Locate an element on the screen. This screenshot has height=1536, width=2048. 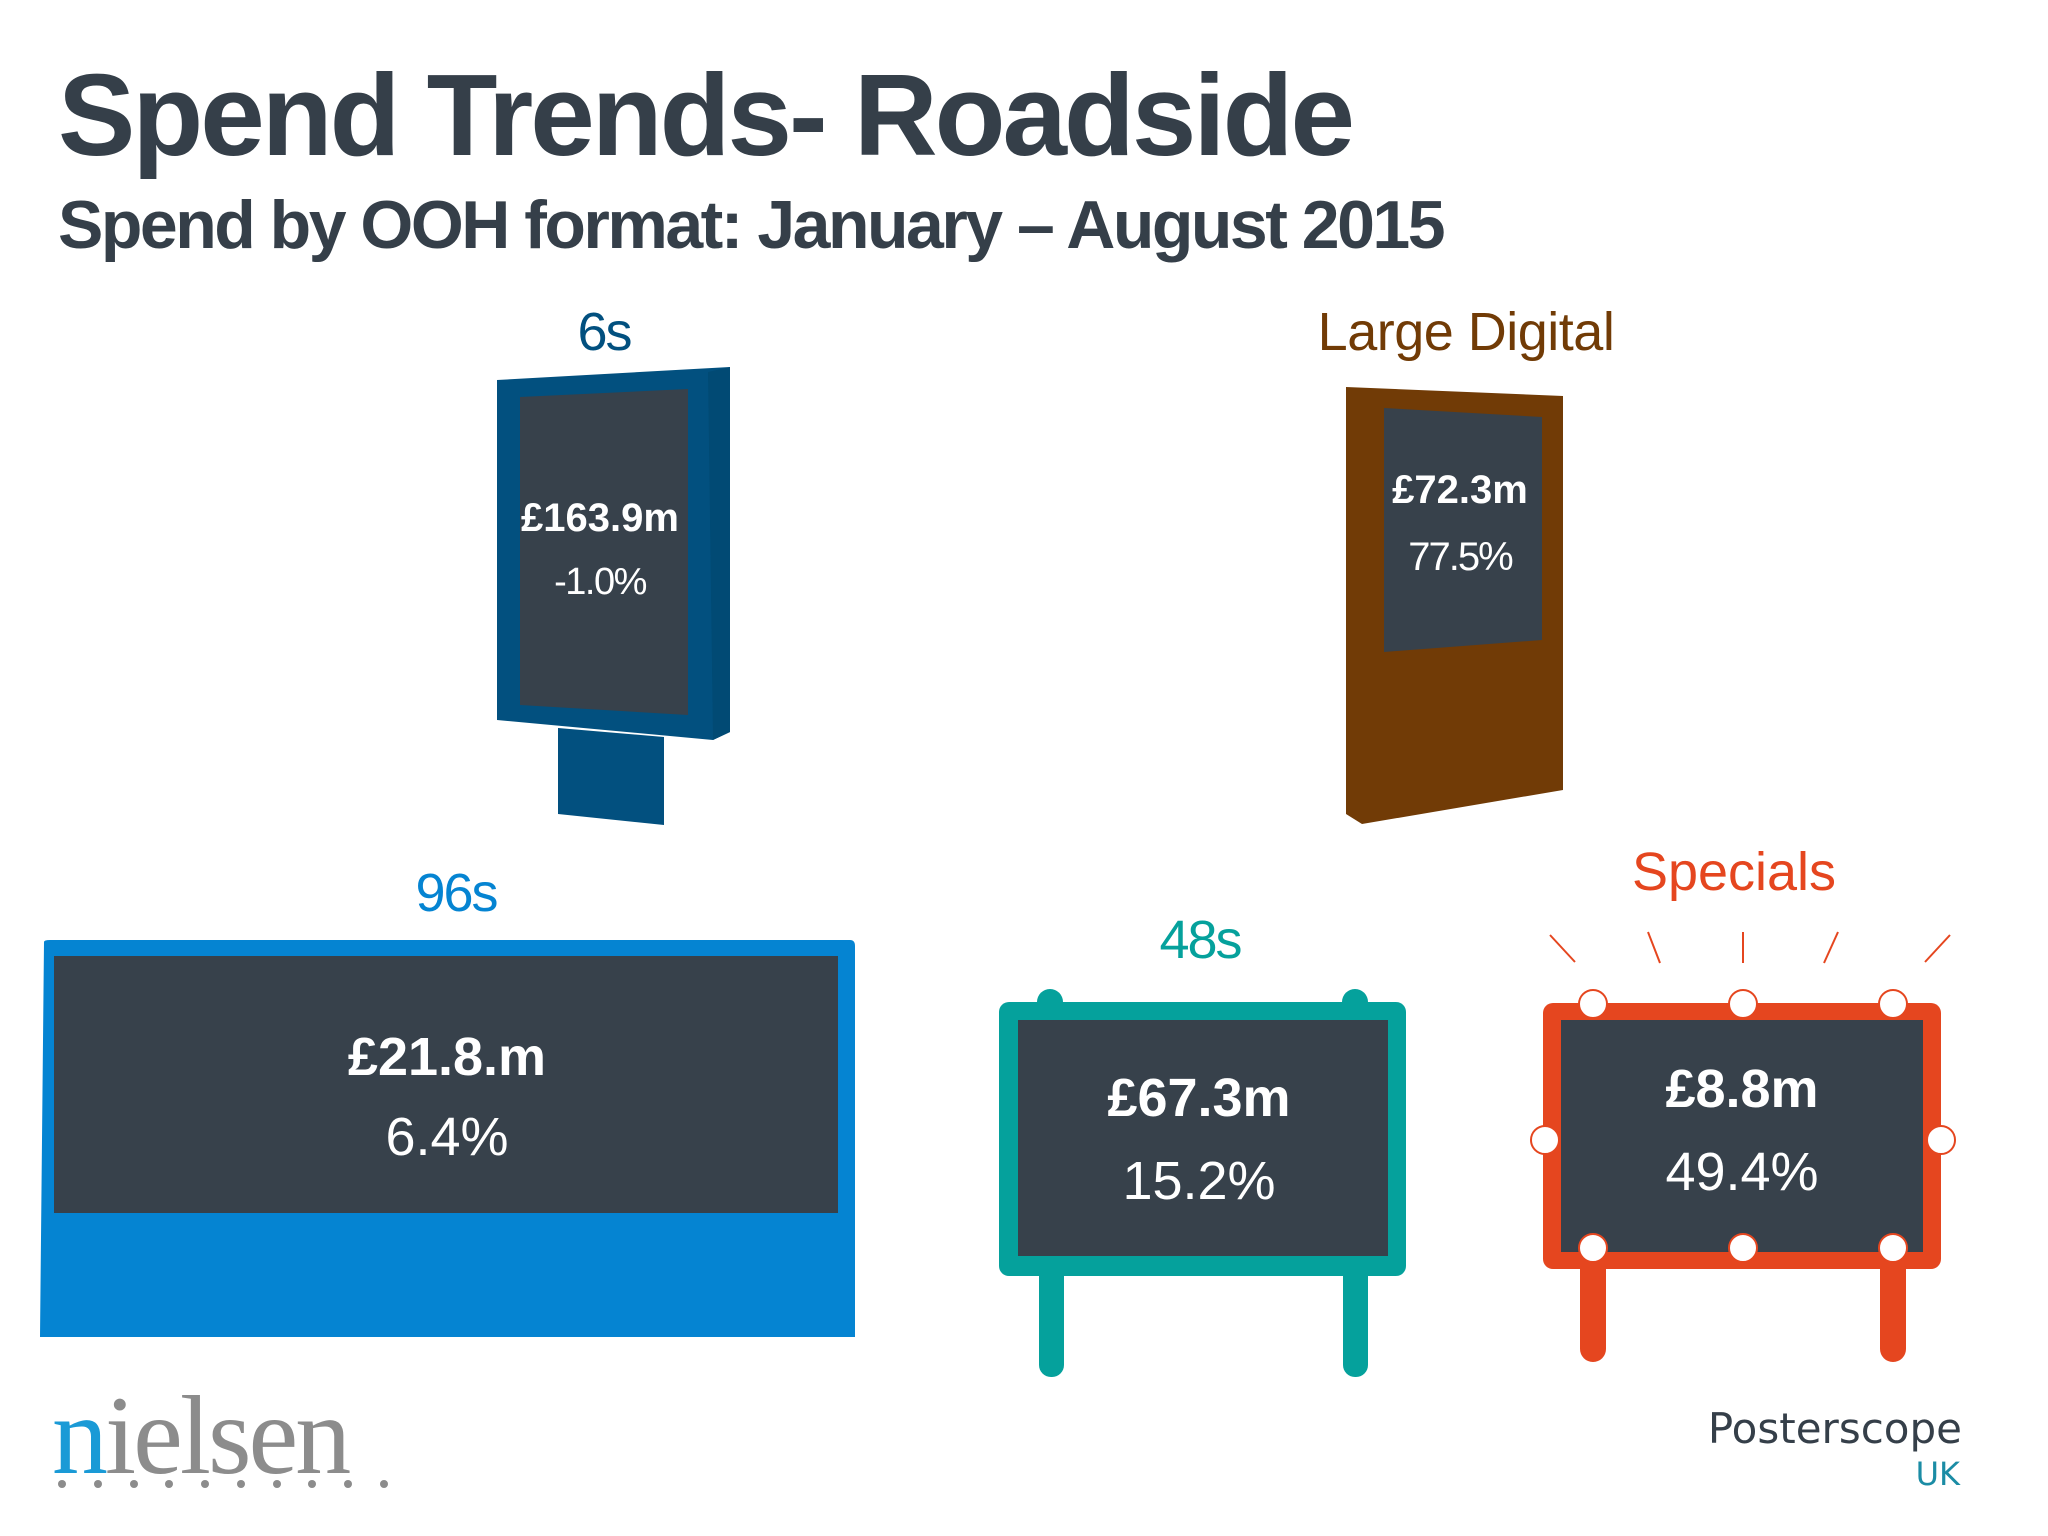
six-sheet-amount: £163.9m is located at coordinates (600, 518).